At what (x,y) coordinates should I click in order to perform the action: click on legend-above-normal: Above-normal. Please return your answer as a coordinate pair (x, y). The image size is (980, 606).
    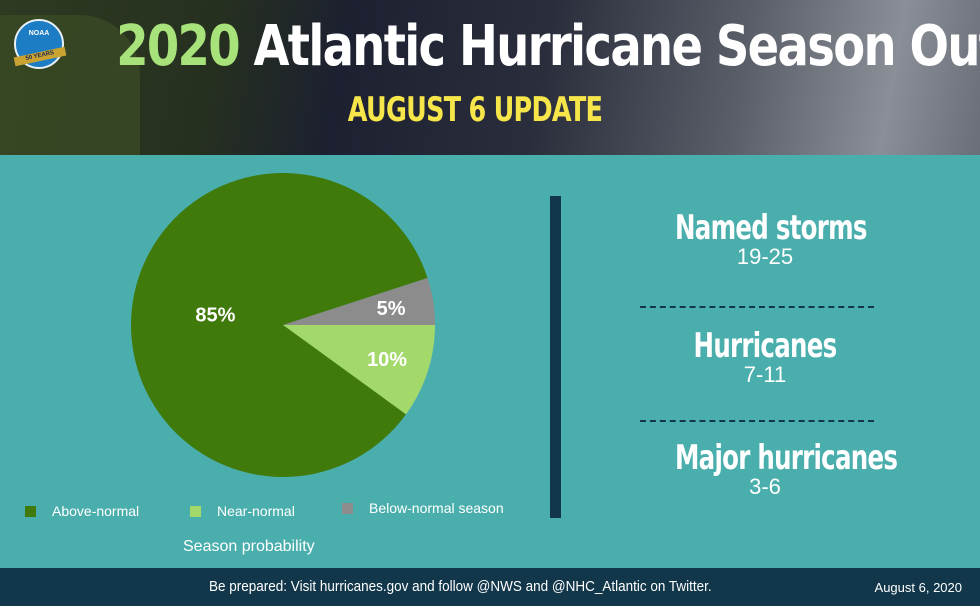
    Looking at the image, I should click on (82, 511).